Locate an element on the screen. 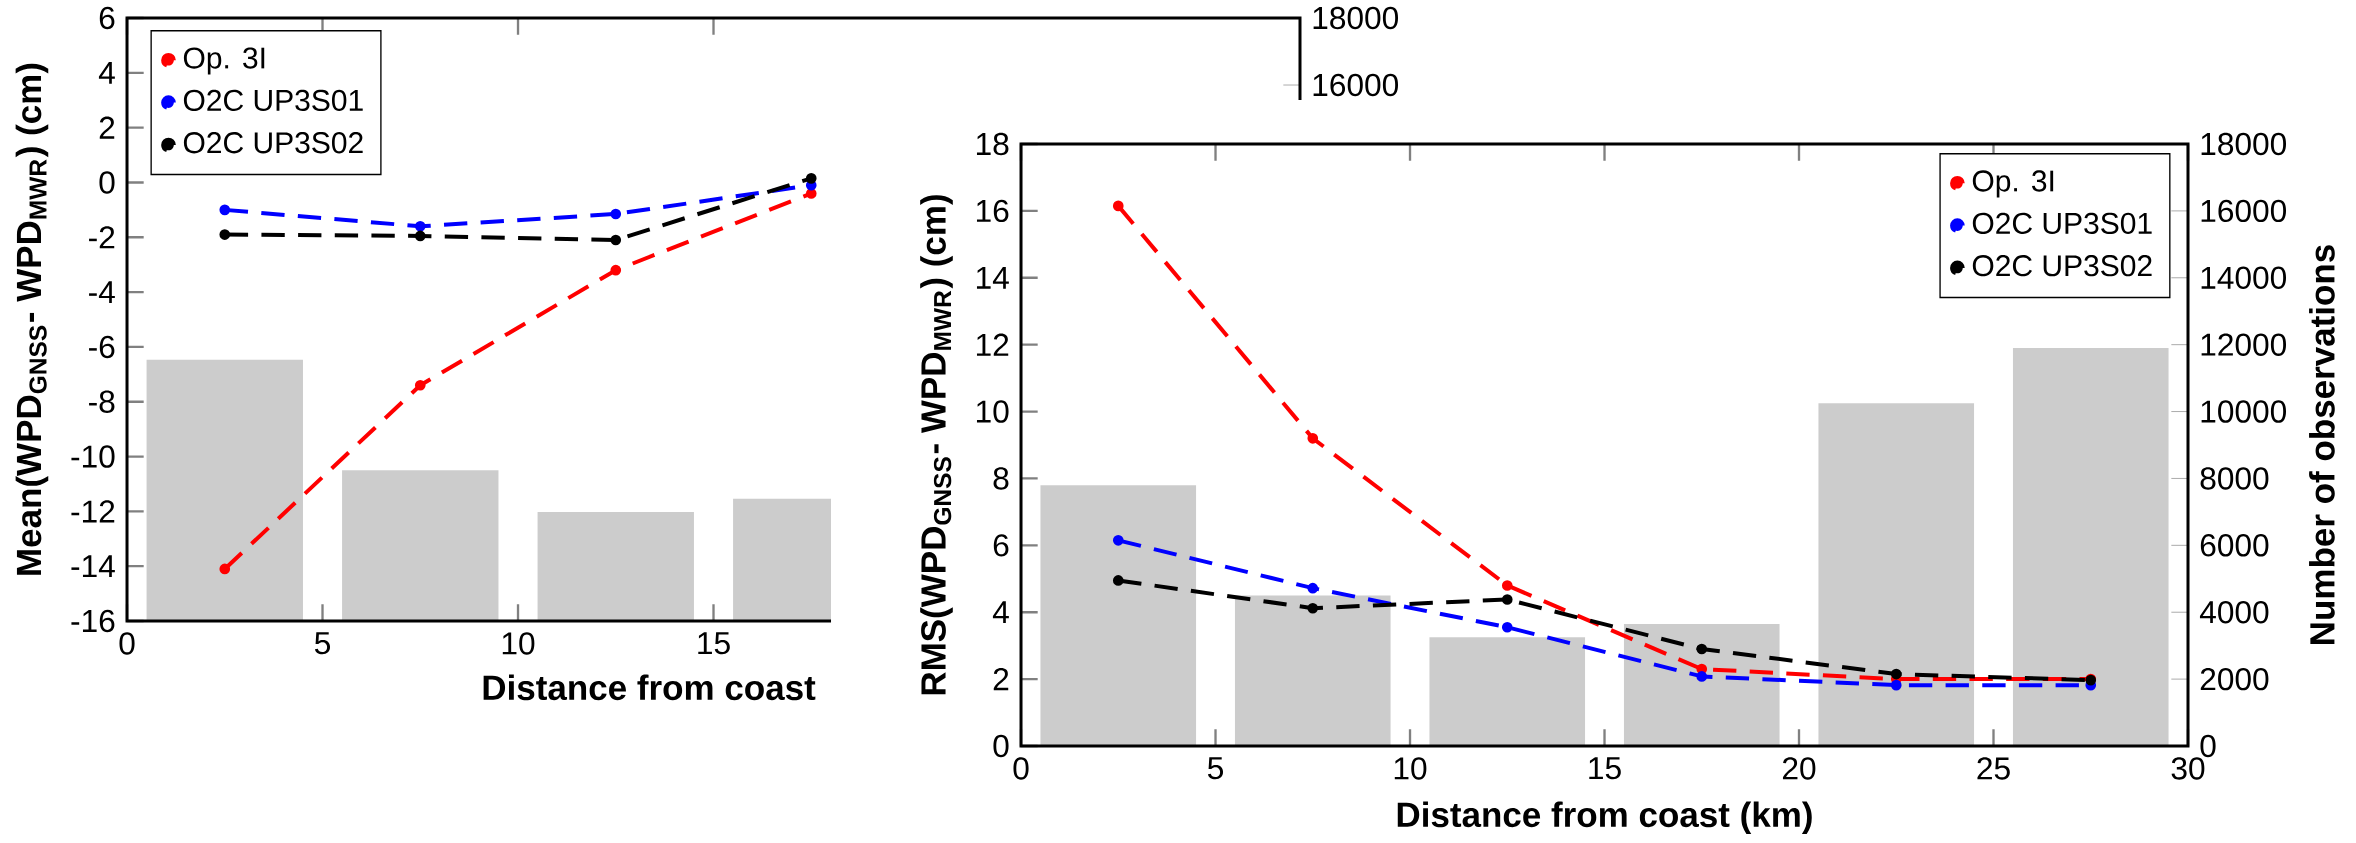 Image resolution: width=2356 pixels, height=843 pixels. x-tick-label: 25 is located at coordinates (1993, 768).